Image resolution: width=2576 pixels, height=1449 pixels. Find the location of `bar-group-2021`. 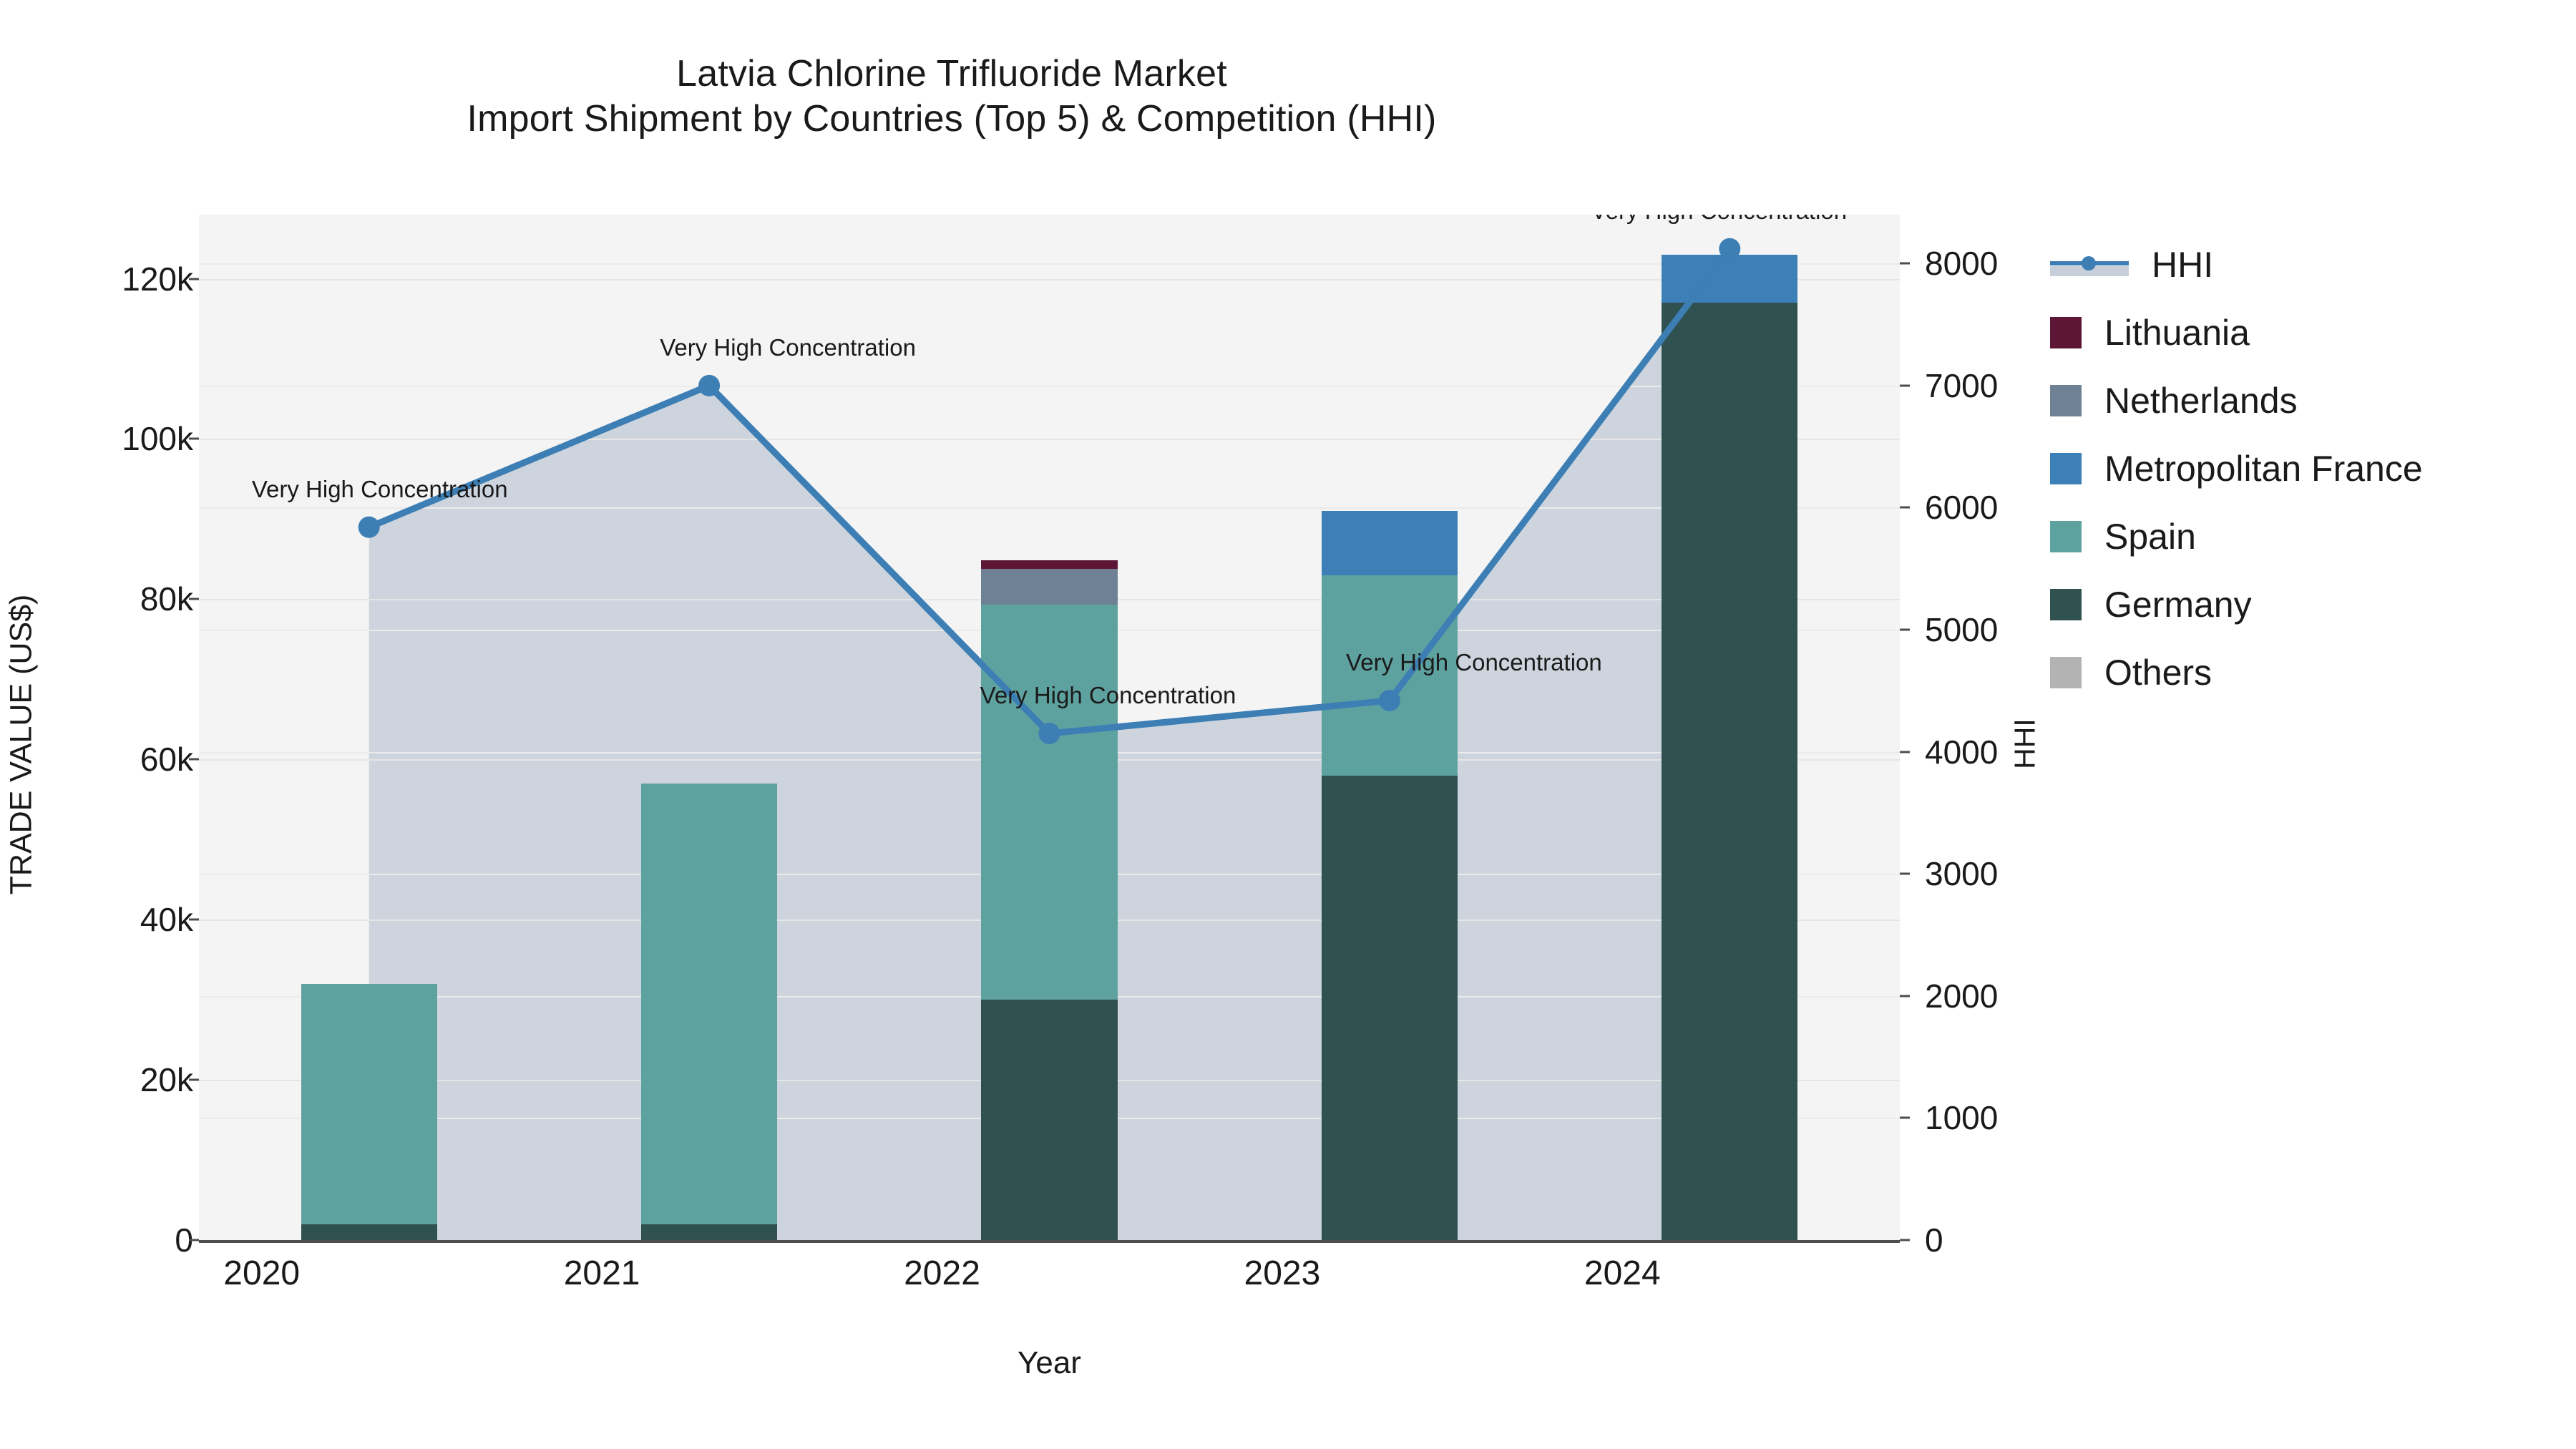

bar-group-2021 is located at coordinates (709, 727).